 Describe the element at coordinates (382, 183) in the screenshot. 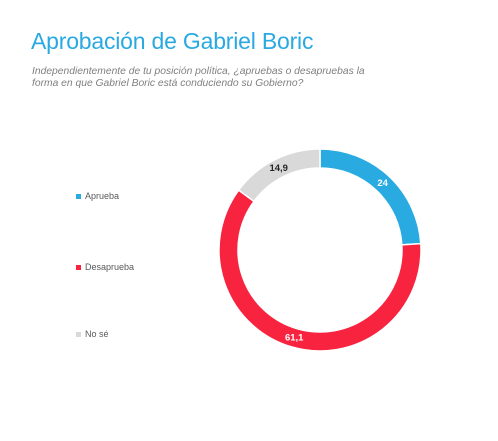

I see `data-label-aprueba: 24` at that location.